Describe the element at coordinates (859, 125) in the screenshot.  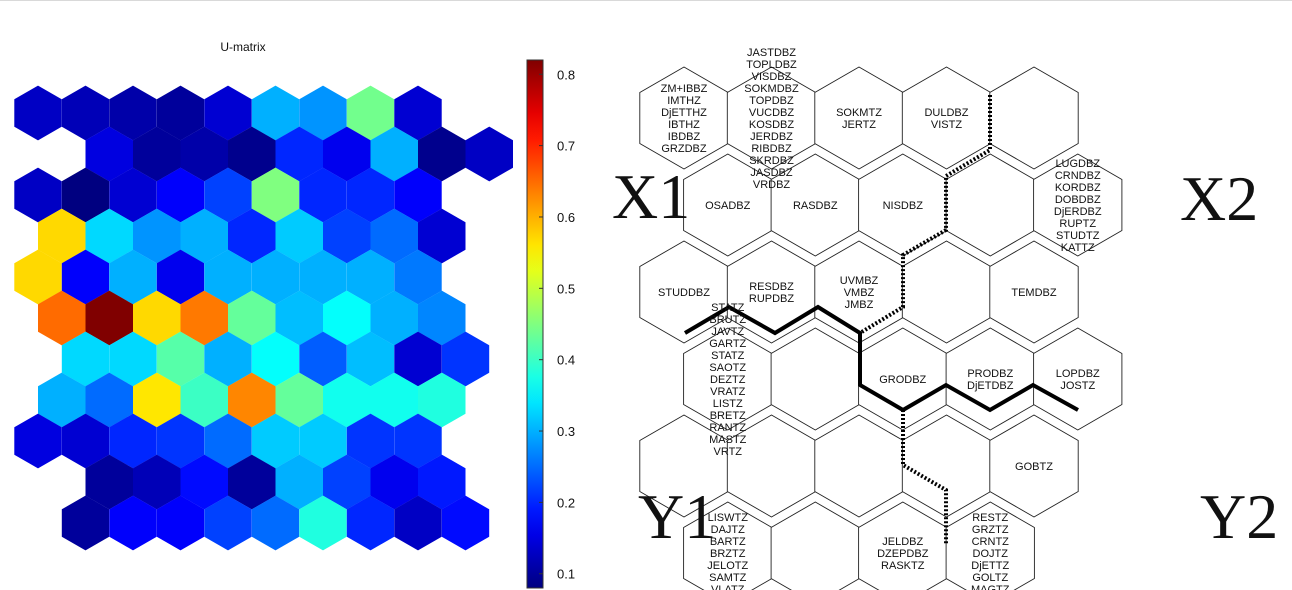
I see `cluster-cell-label: JERTZ` at that location.